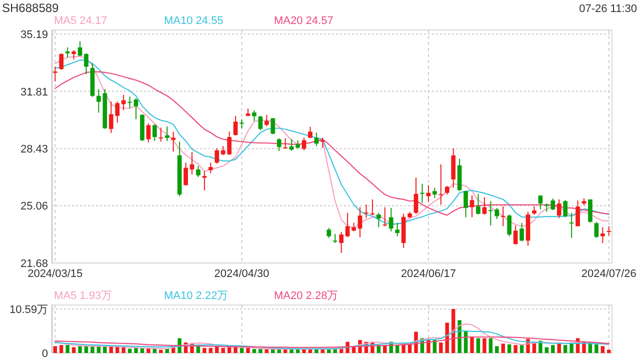 This screenshot has height=360, width=640. I want to click on y-tick-label: 28.43, so click(34, 150).